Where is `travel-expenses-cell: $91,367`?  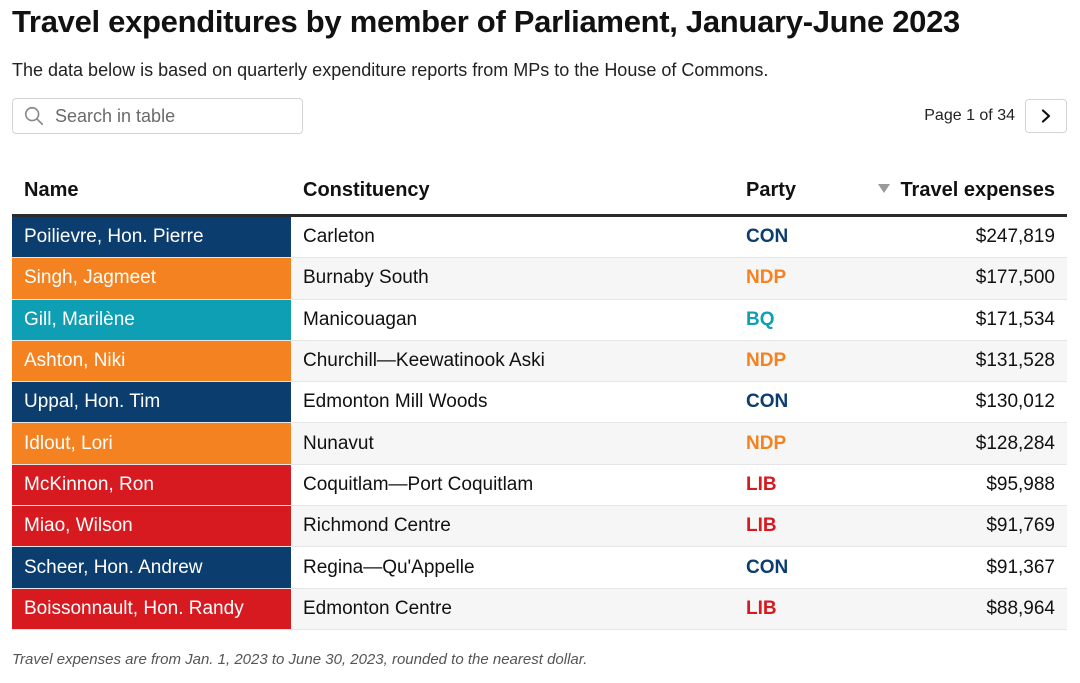 travel-expenses-cell: $91,367 is located at coordinates (952, 567).